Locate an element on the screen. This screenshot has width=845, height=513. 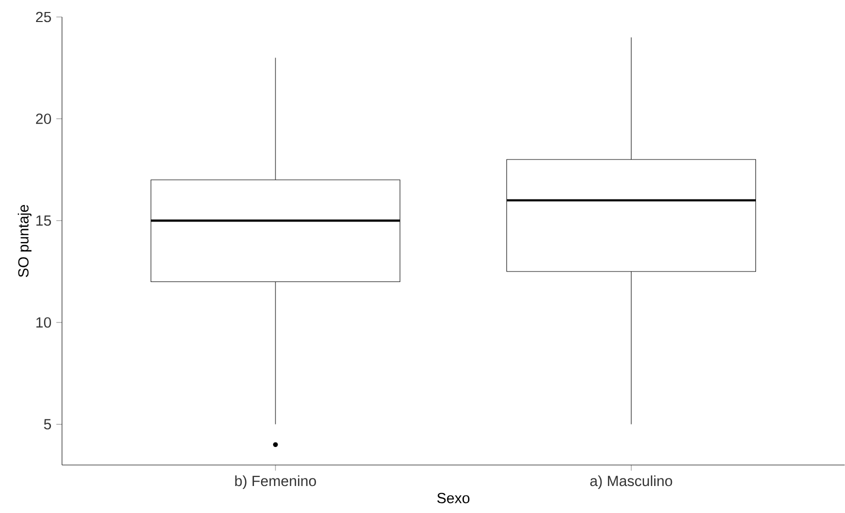
y-tick-label: 25 is located at coordinates (43, 17).